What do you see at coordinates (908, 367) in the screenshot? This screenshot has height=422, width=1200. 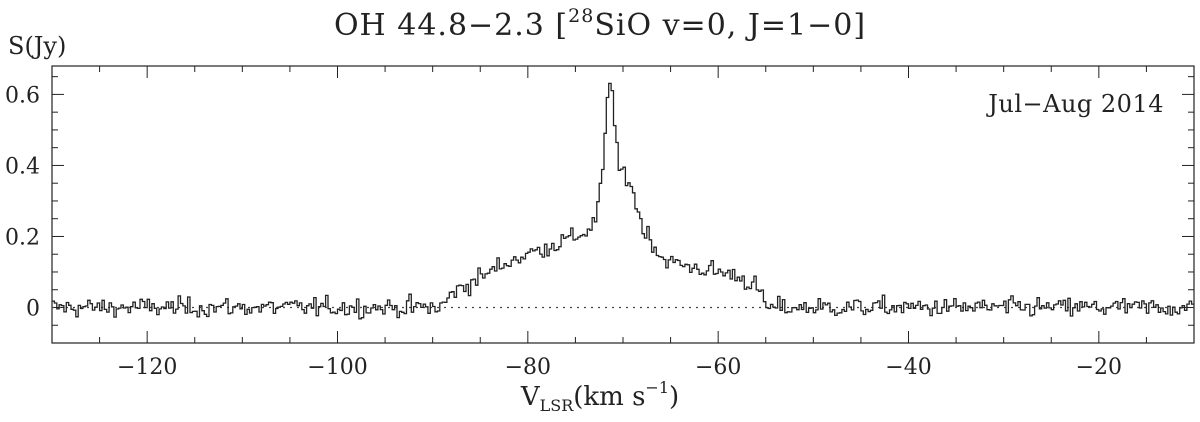 I see `x-tick-label: −40` at bounding box center [908, 367].